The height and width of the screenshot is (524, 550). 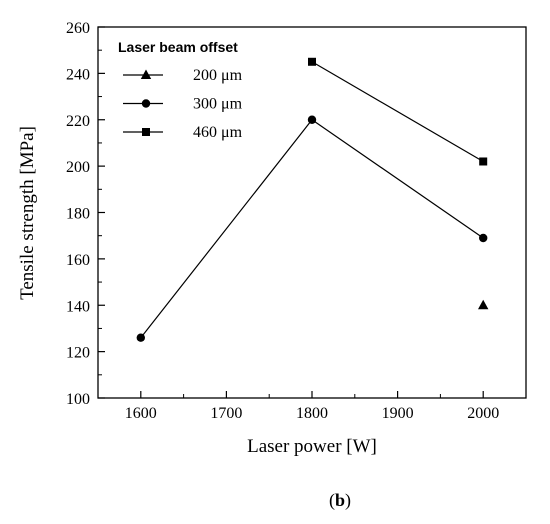 I want to click on legend-marker-square, so click(x=146, y=132).